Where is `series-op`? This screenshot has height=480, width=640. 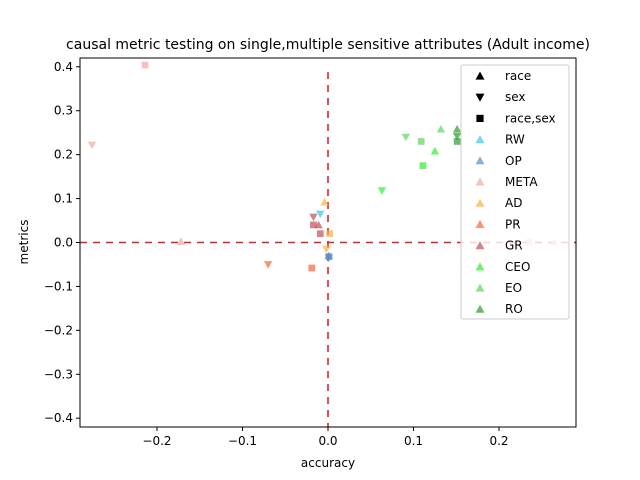
series-op is located at coordinates (329, 257).